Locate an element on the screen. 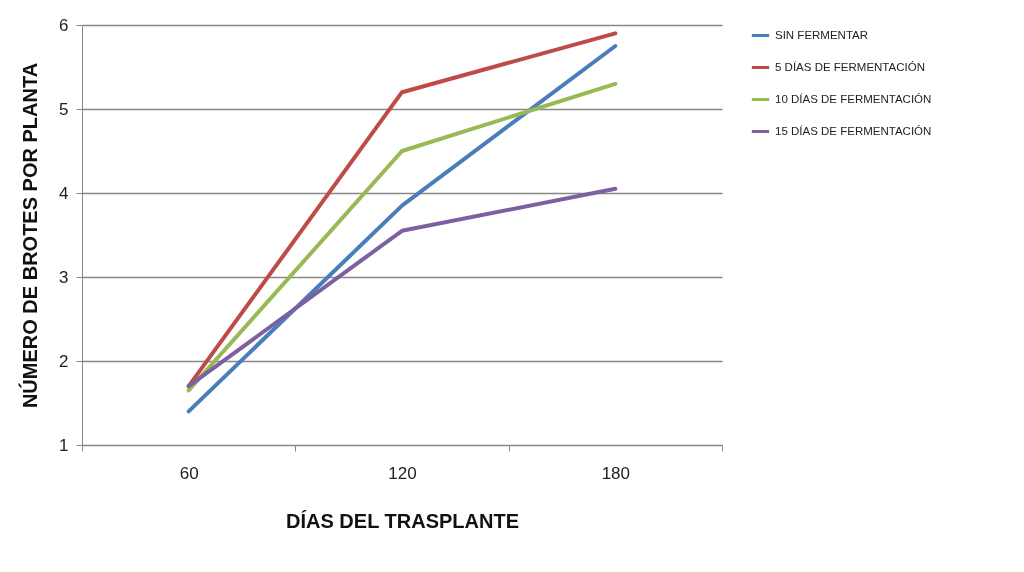 This screenshot has height=572, width=1024. y-tick-label: 3 is located at coordinates (64, 277).